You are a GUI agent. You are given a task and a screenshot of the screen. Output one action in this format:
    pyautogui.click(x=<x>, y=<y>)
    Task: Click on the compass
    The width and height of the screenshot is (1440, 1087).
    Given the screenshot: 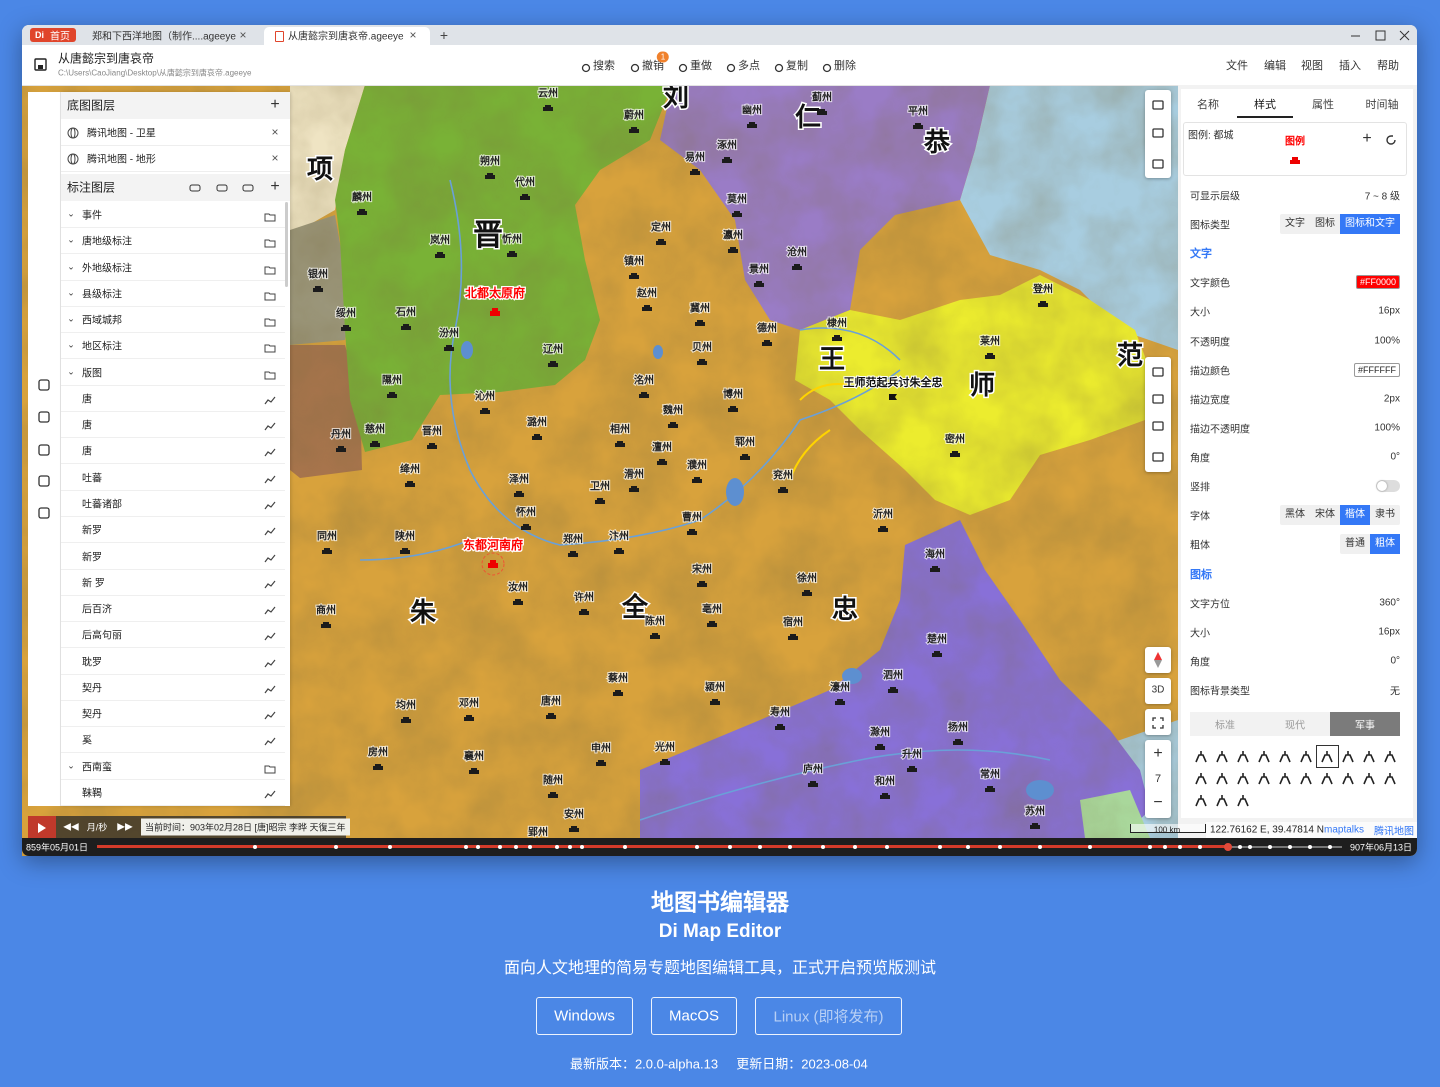 What is the action you would take?
    pyautogui.click(x=1158, y=660)
    